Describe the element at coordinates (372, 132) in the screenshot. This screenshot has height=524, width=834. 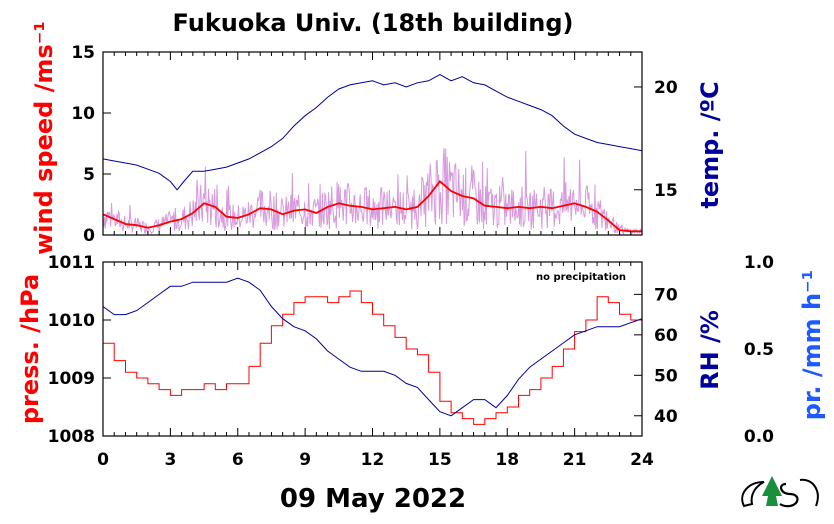
I see `temperature-line` at that location.